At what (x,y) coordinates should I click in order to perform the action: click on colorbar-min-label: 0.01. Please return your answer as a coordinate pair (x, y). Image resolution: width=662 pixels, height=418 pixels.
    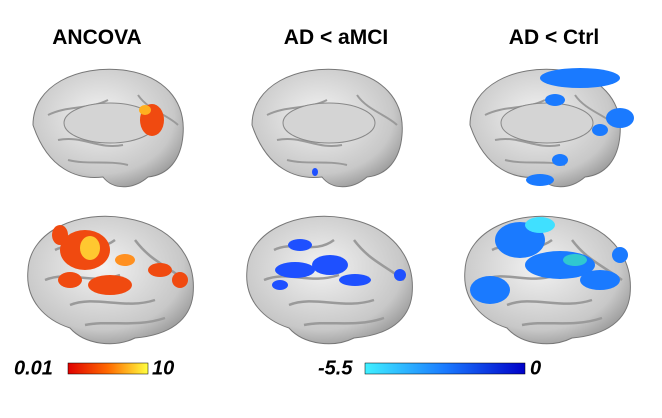
    Looking at the image, I should click on (33, 368).